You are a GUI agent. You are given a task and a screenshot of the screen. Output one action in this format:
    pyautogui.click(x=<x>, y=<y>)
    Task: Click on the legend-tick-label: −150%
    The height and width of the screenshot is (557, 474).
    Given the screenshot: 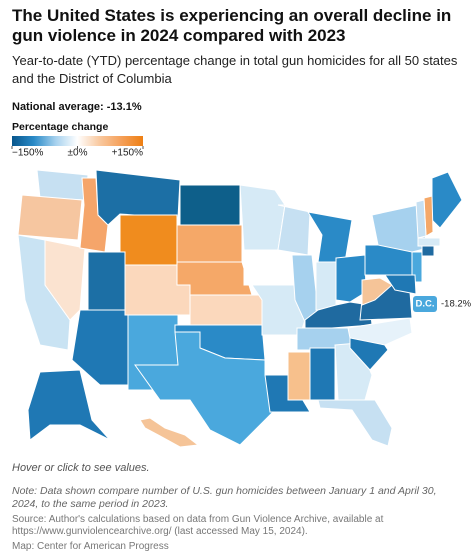 What is the action you would take?
    pyautogui.click(x=28, y=153)
    